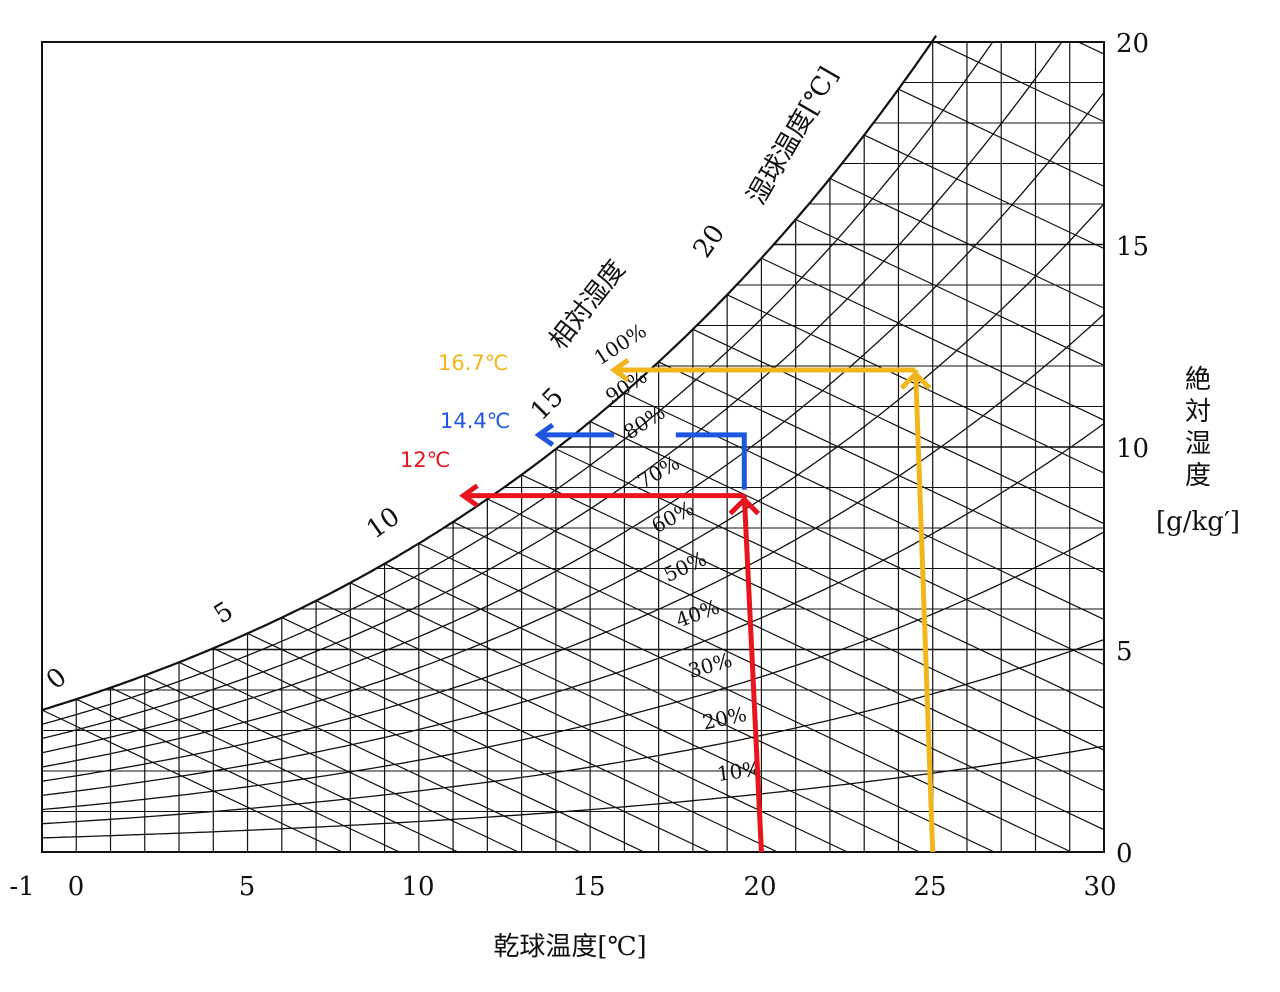 The width and height of the screenshot is (1280, 992). What do you see at coordinates (759, 887) in the screenshot?
I see `x-tick-label: 20` at bounding box center [759, 887].